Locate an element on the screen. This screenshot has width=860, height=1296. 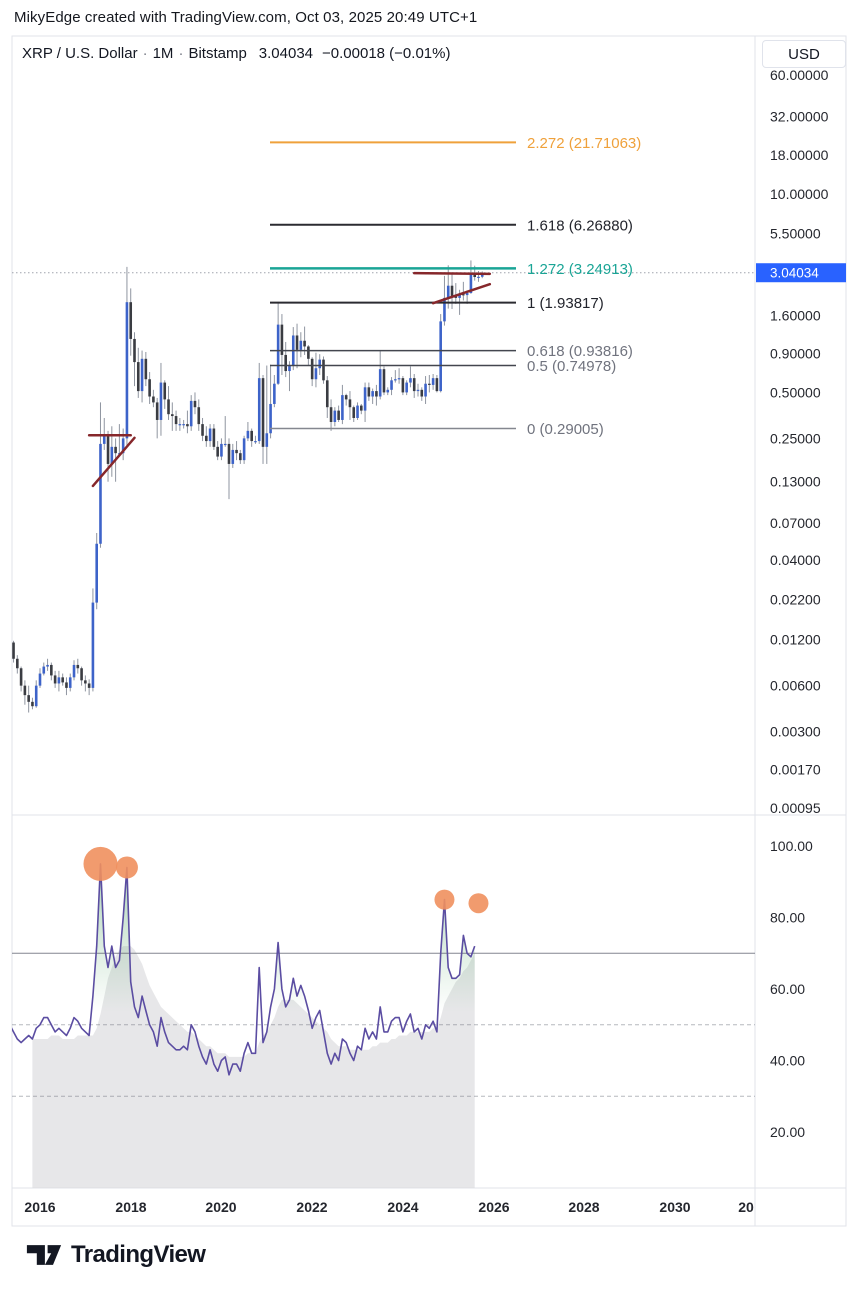
time-axis: 2016 2018 2020 2022 2024 2026 2028 2030 20 is located at coordinates (389, 1207).